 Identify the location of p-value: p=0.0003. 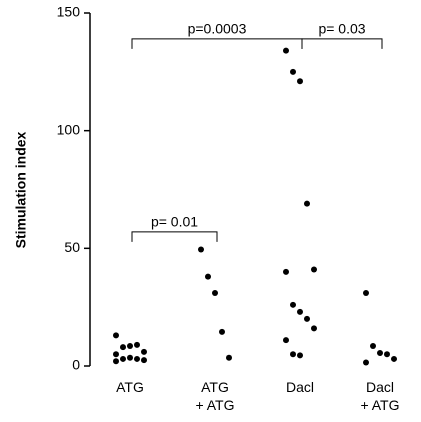
(217, 29).